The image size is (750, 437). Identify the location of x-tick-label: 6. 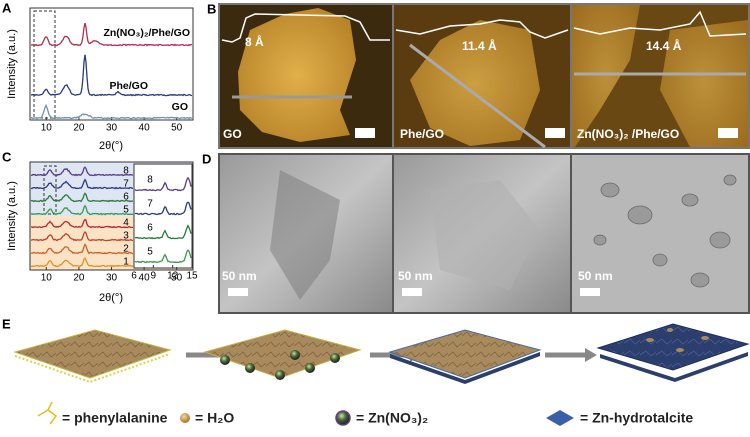
(134, 276).